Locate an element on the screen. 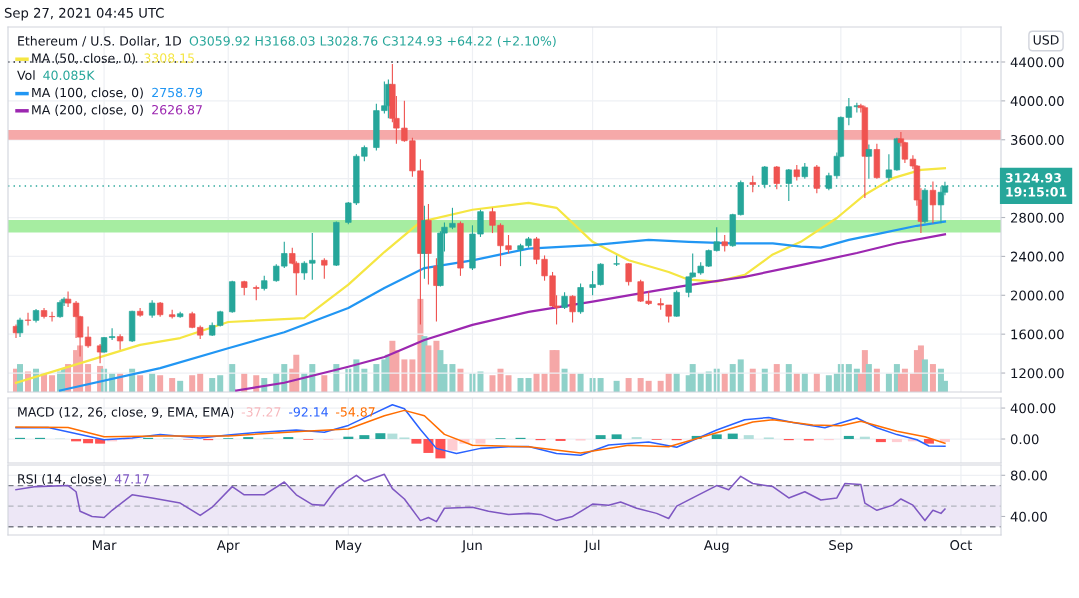  y-tick-label: 4400.00 is located at coordinates (1037, 62).